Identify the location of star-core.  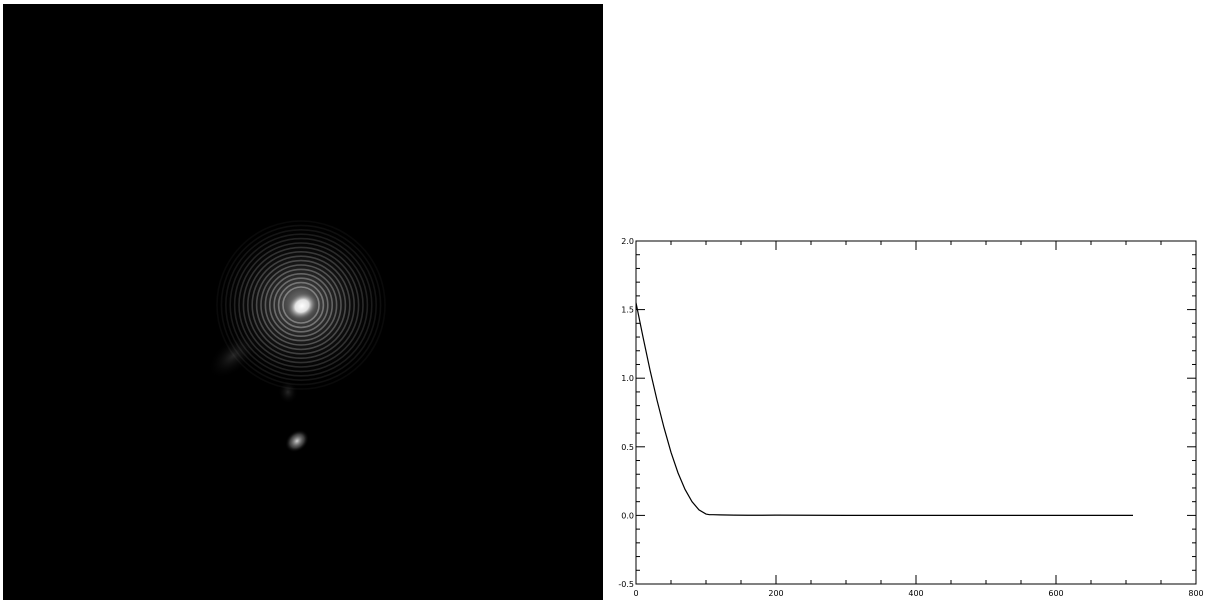
(302, 306).